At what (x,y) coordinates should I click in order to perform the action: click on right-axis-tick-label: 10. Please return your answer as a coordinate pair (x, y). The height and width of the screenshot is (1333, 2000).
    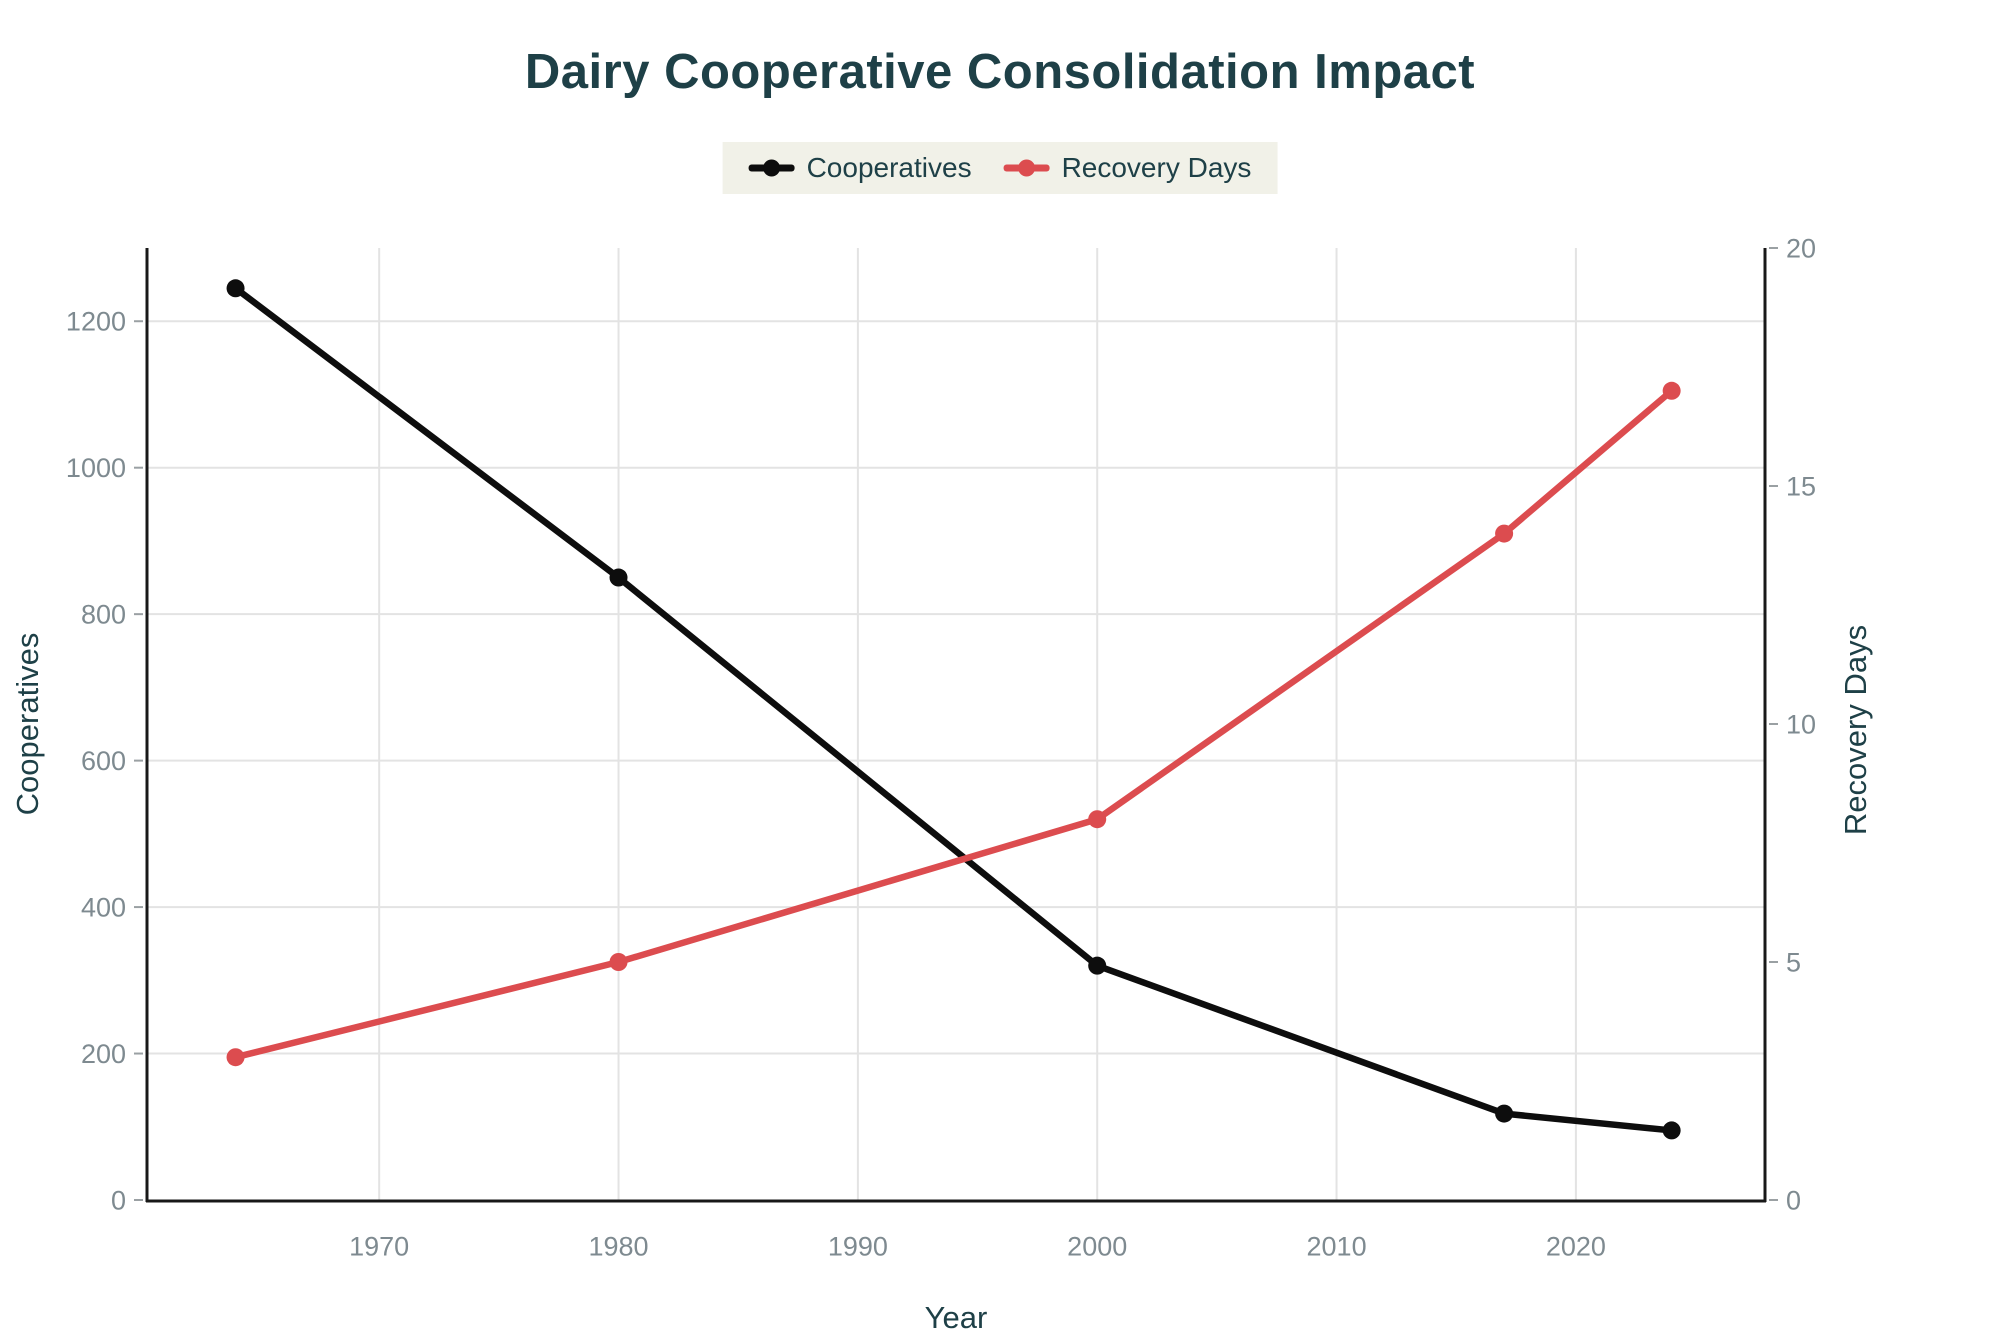
    Looking at the image, I should click on (1801, 724).